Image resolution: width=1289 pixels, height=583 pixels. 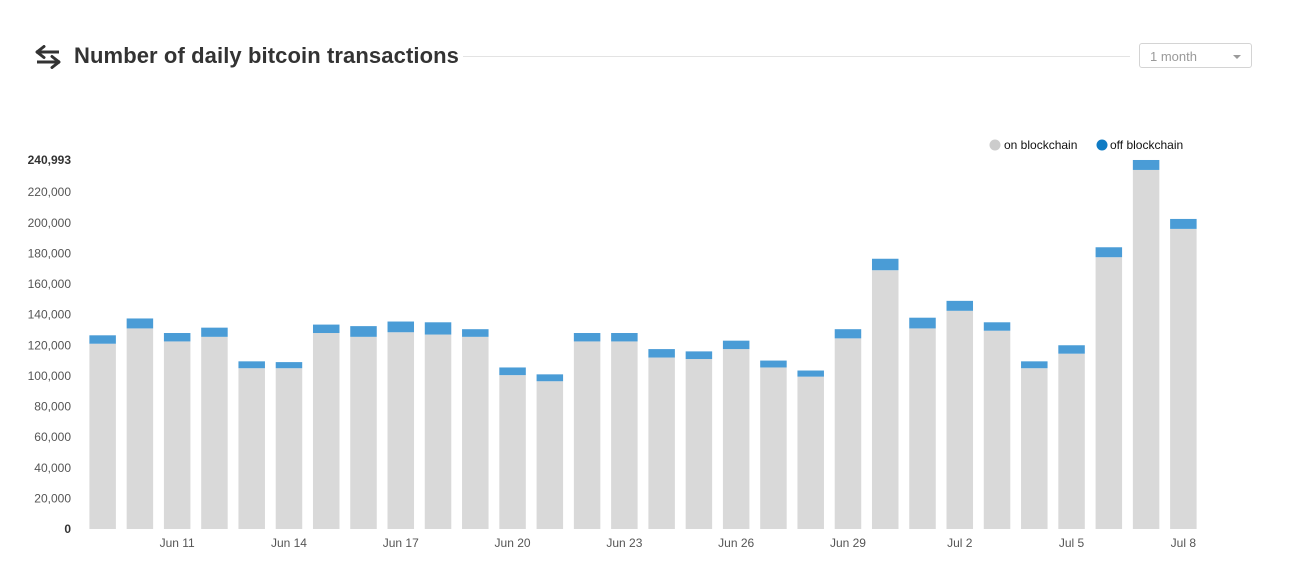 What do you see at coordinates (1173, 56) in the screenshot?
I see `time-range-value: 1 month` at bounding box center [1173, 56].